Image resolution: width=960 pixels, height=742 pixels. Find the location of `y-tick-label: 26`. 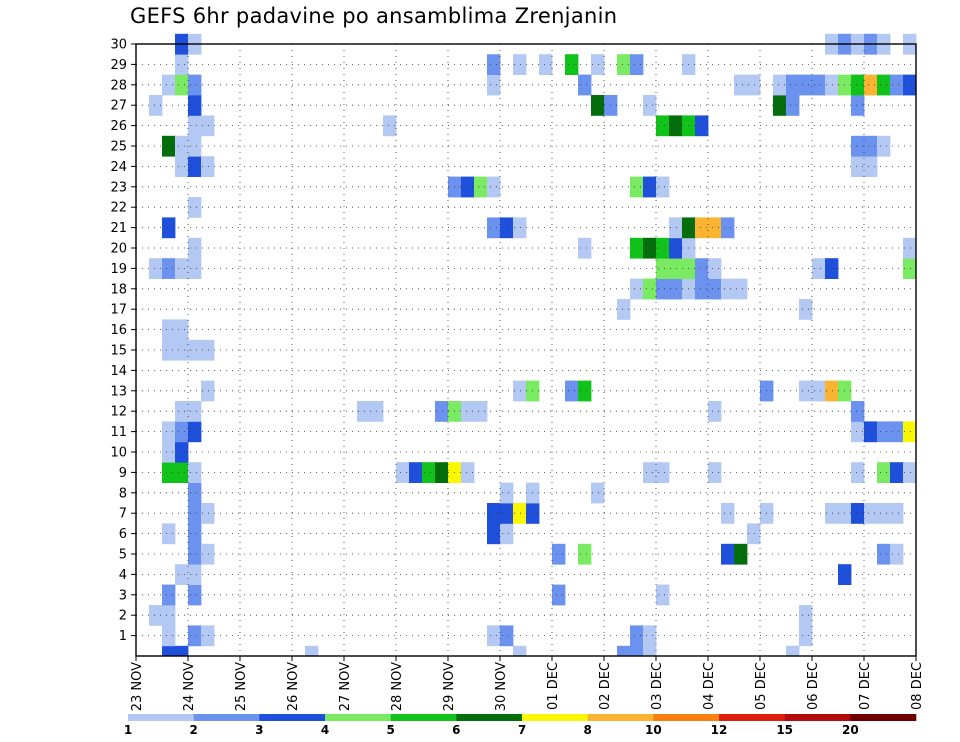

y-tick-label: 26 is located at coordinates (118, 126).